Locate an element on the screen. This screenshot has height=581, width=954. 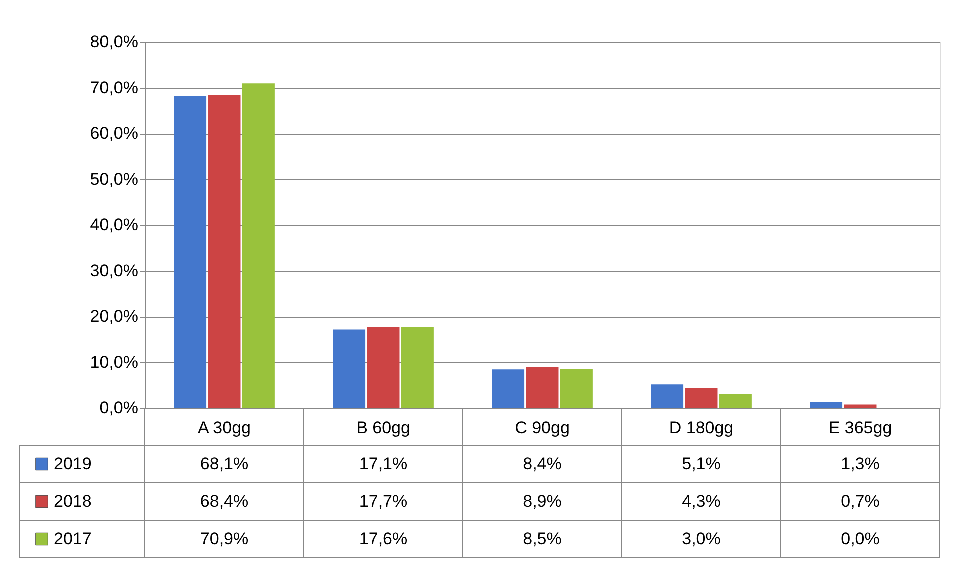
y-tick-label: 50,0% is located at coordinates (114, 179).